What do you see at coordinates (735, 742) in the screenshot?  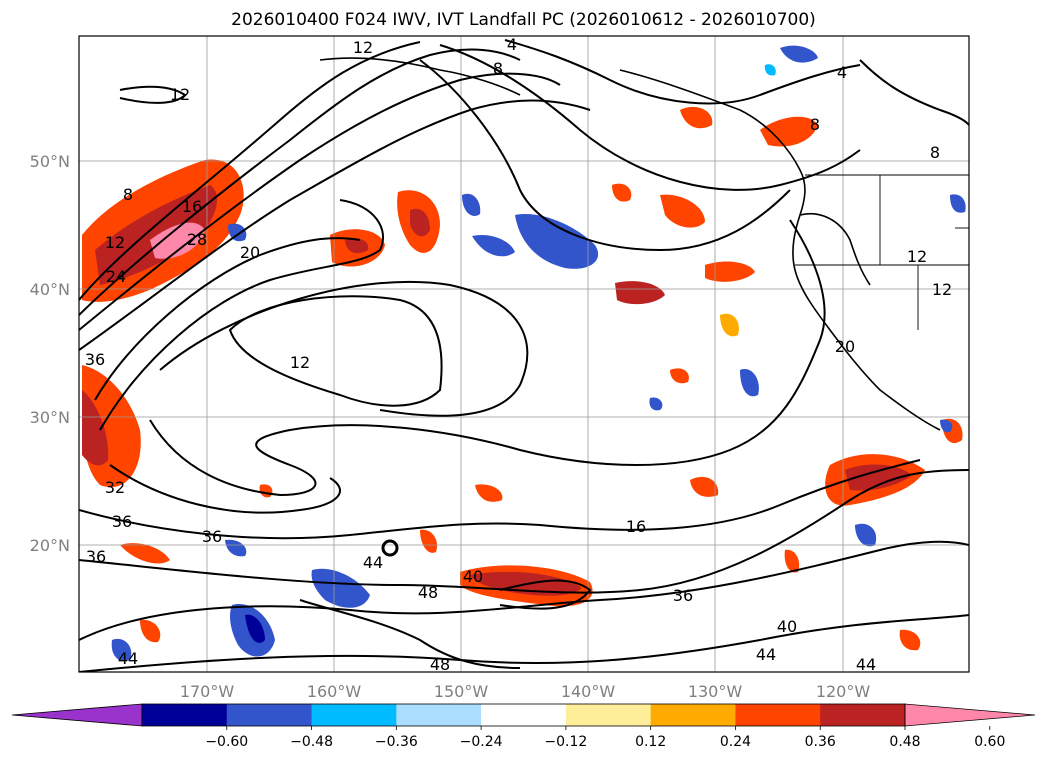 I see `colorbar-label: 0.24` at bounding box center [735, 742].